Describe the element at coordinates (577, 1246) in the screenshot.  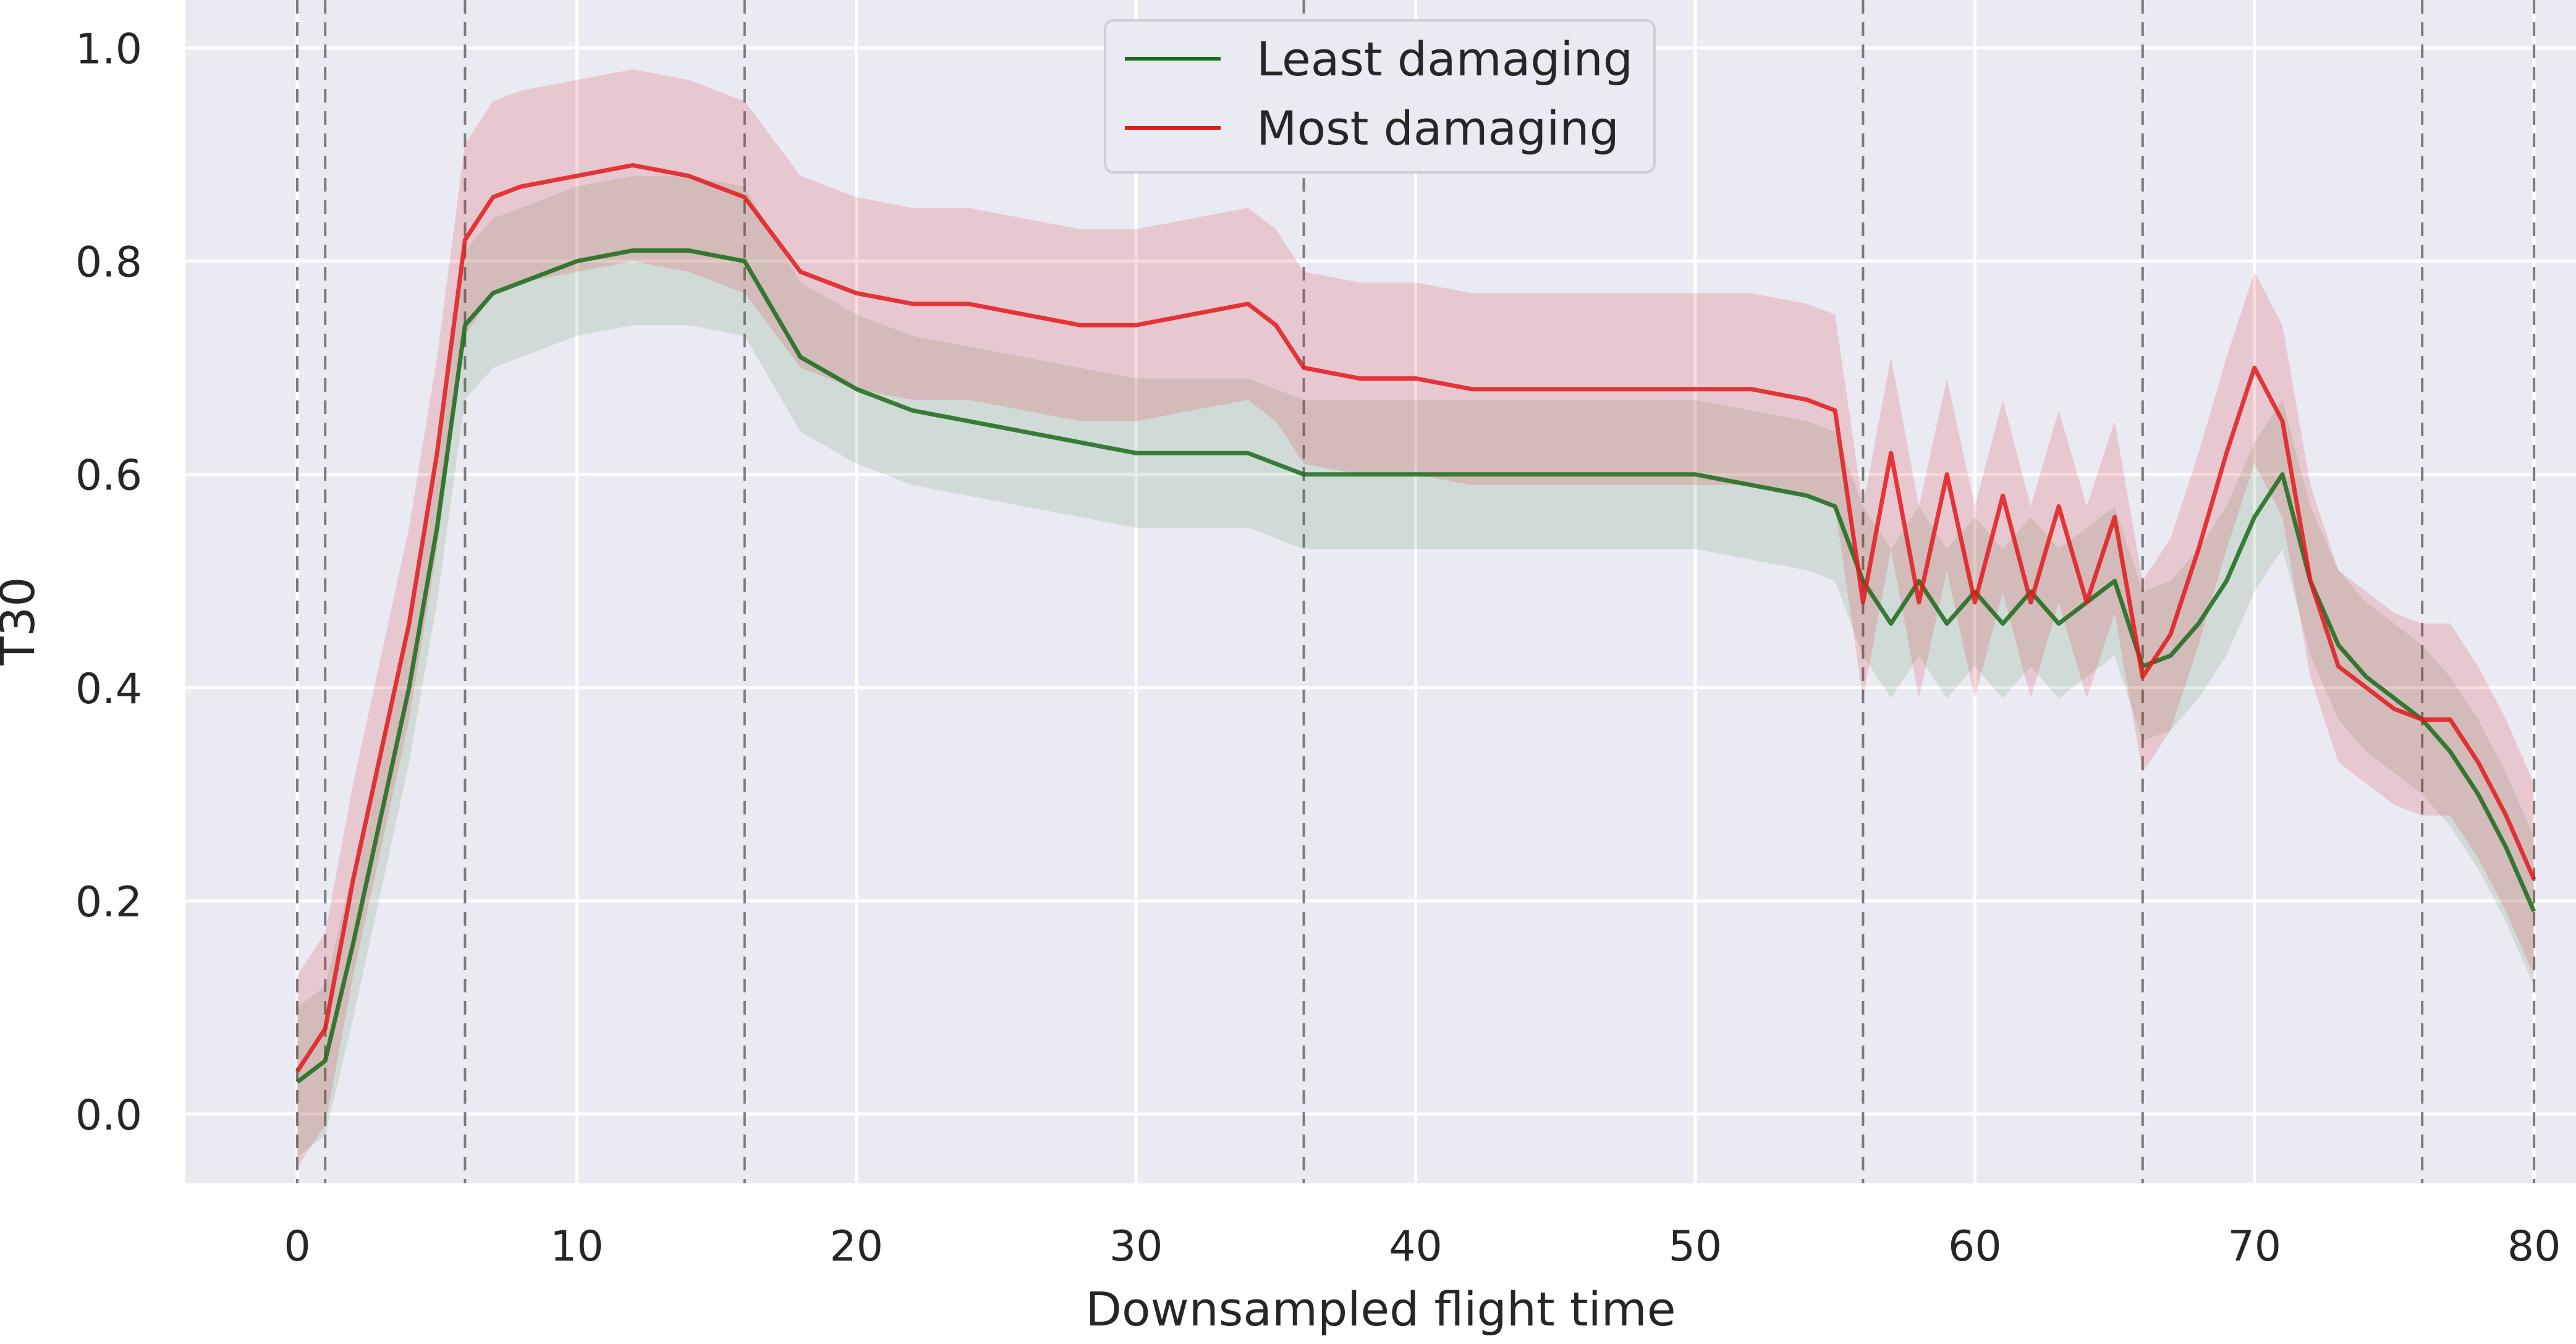
I see `x-tick-label: 10` at that location.